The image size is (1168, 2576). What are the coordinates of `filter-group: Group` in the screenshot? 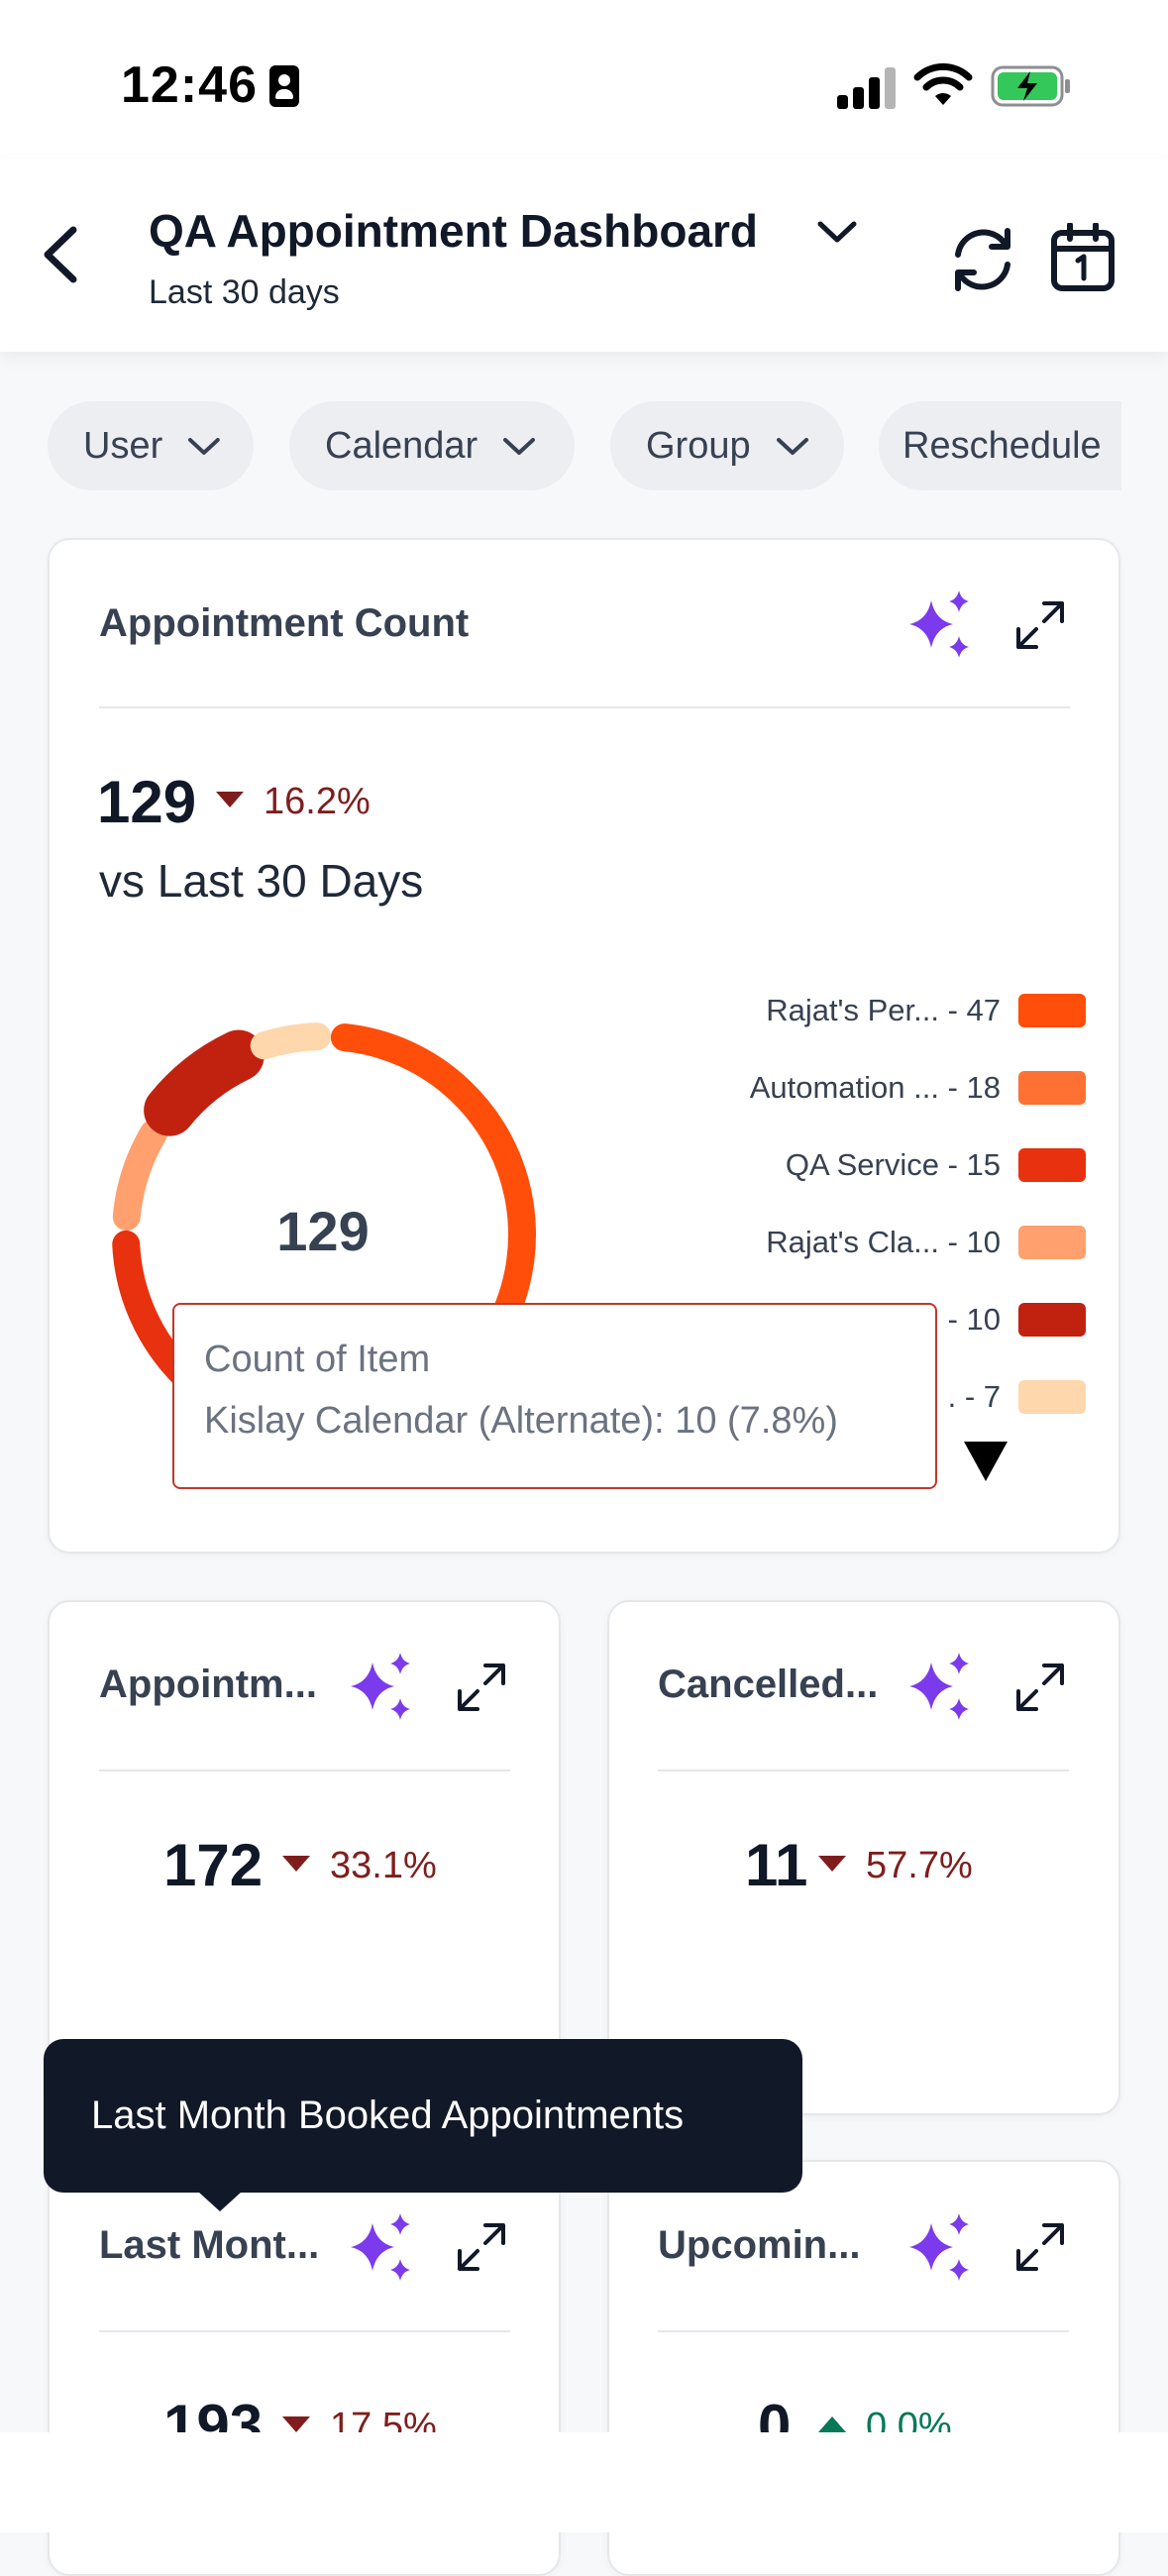 It's located at (727, 445).